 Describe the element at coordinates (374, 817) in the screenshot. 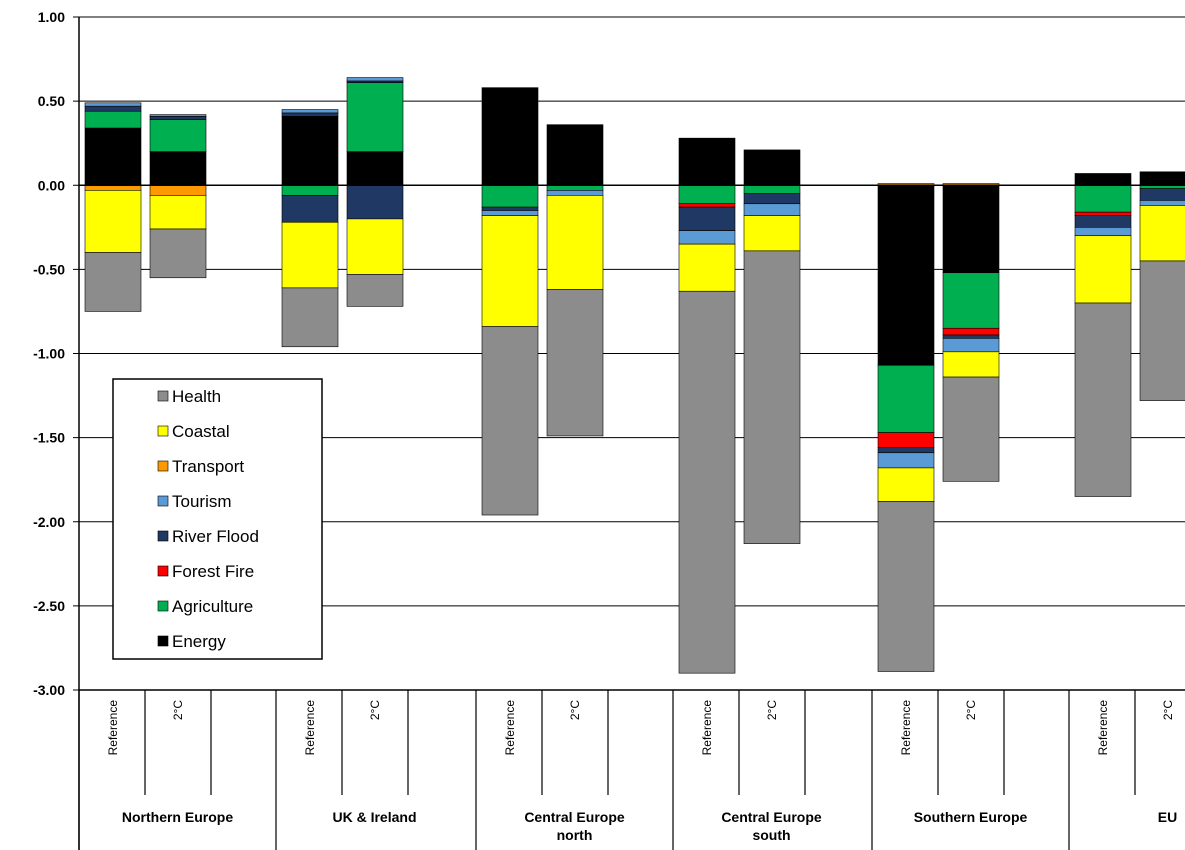

I see `x-group-label: UK & Ireland` at that location.